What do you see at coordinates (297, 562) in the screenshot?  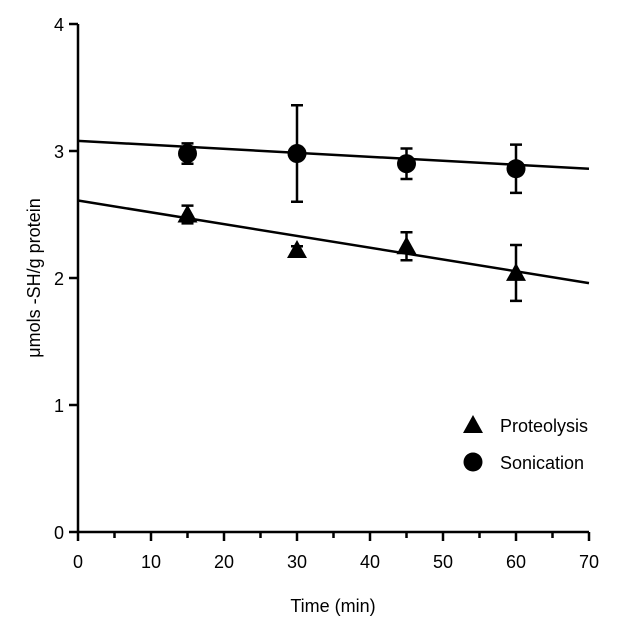 I see `x-tick-label: 30` at bounding box center [297, 562].